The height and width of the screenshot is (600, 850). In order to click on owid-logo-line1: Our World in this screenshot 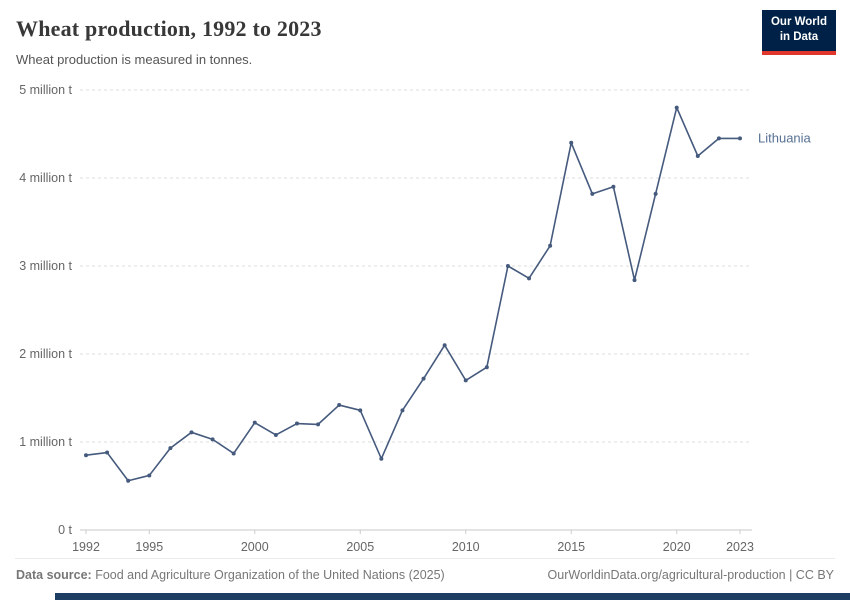, I will do `click(798, 22)`.